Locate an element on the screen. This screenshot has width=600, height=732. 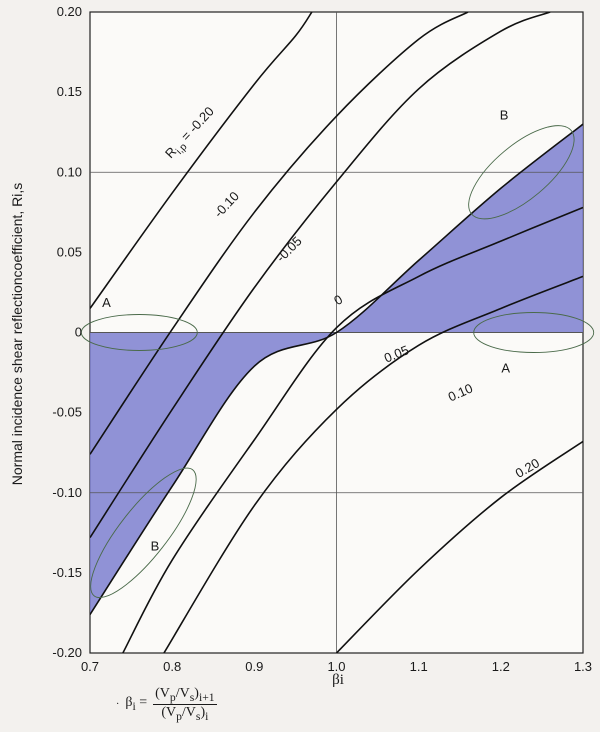
x-tick-label: 1.2 is located at coordinates (501, 666).